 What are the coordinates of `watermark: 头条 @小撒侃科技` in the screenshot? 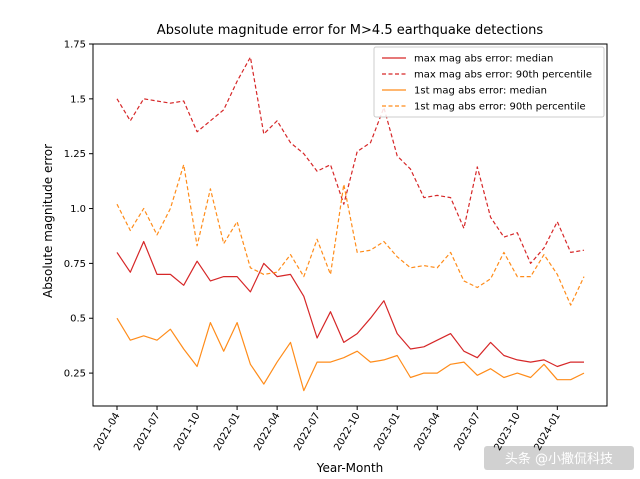 It's located at (559, 458).